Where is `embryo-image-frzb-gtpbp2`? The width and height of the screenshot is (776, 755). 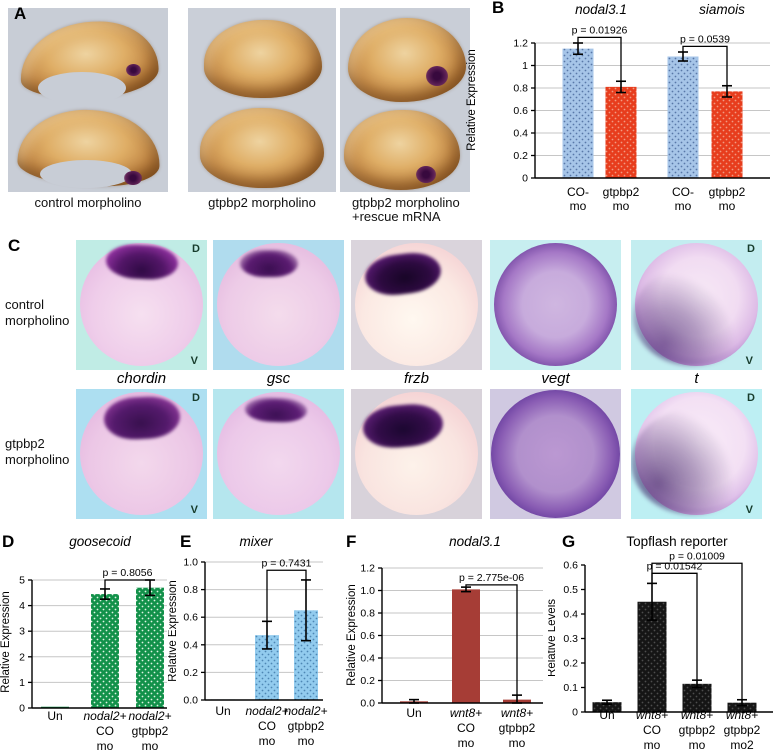 embryo-image-frzb-gtpbp2 is located at coordinates (416, 454).